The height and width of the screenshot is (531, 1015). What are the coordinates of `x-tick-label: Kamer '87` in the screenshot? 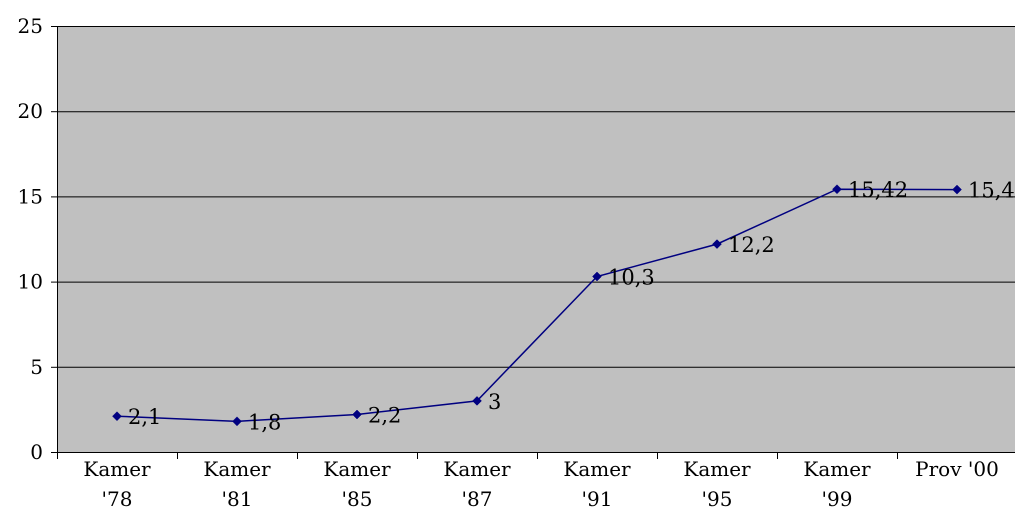 It's located at (477, 484).